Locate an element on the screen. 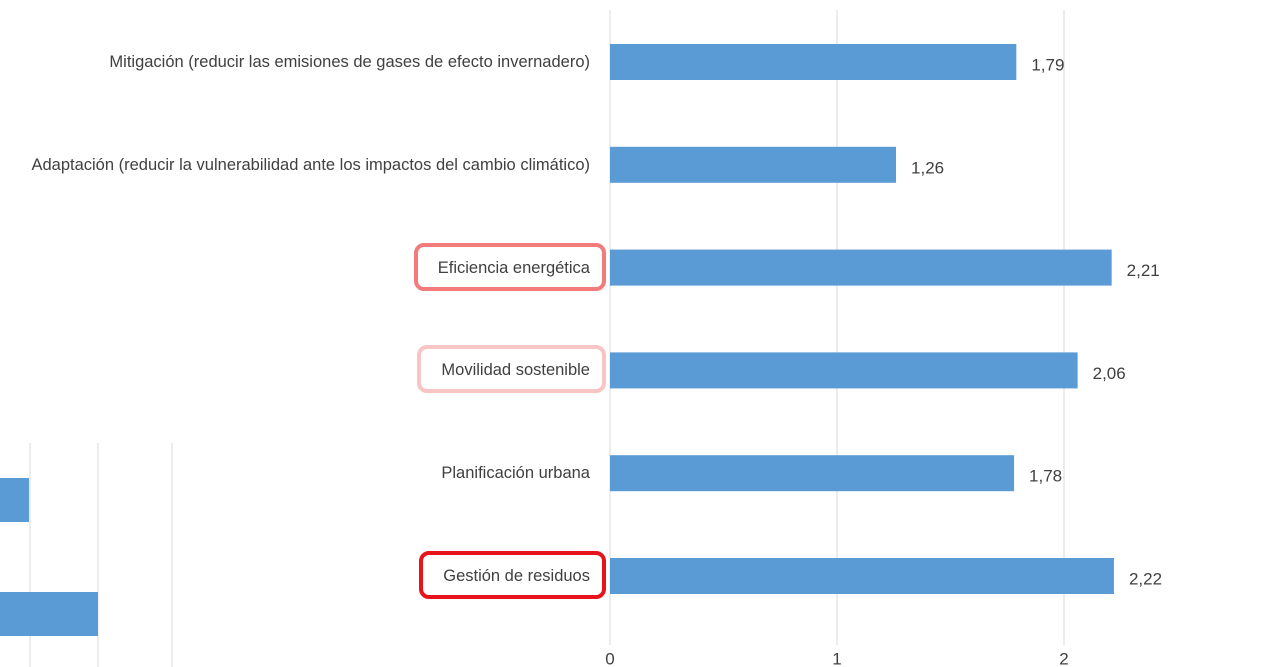  fragment-chart is located at coordinates (86, 555).